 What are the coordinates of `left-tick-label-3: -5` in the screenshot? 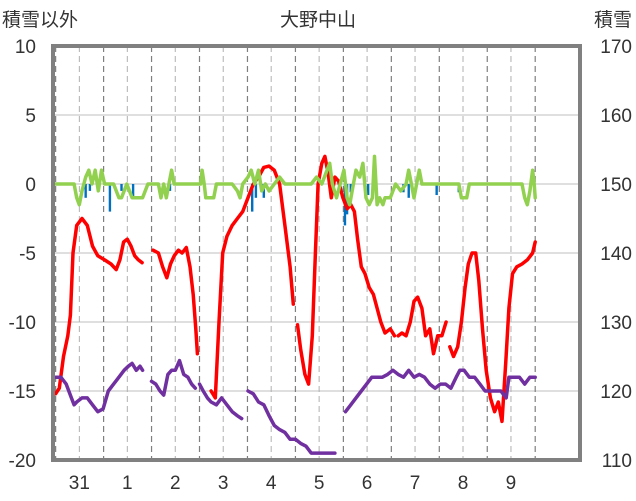 It's located at (27, 254).